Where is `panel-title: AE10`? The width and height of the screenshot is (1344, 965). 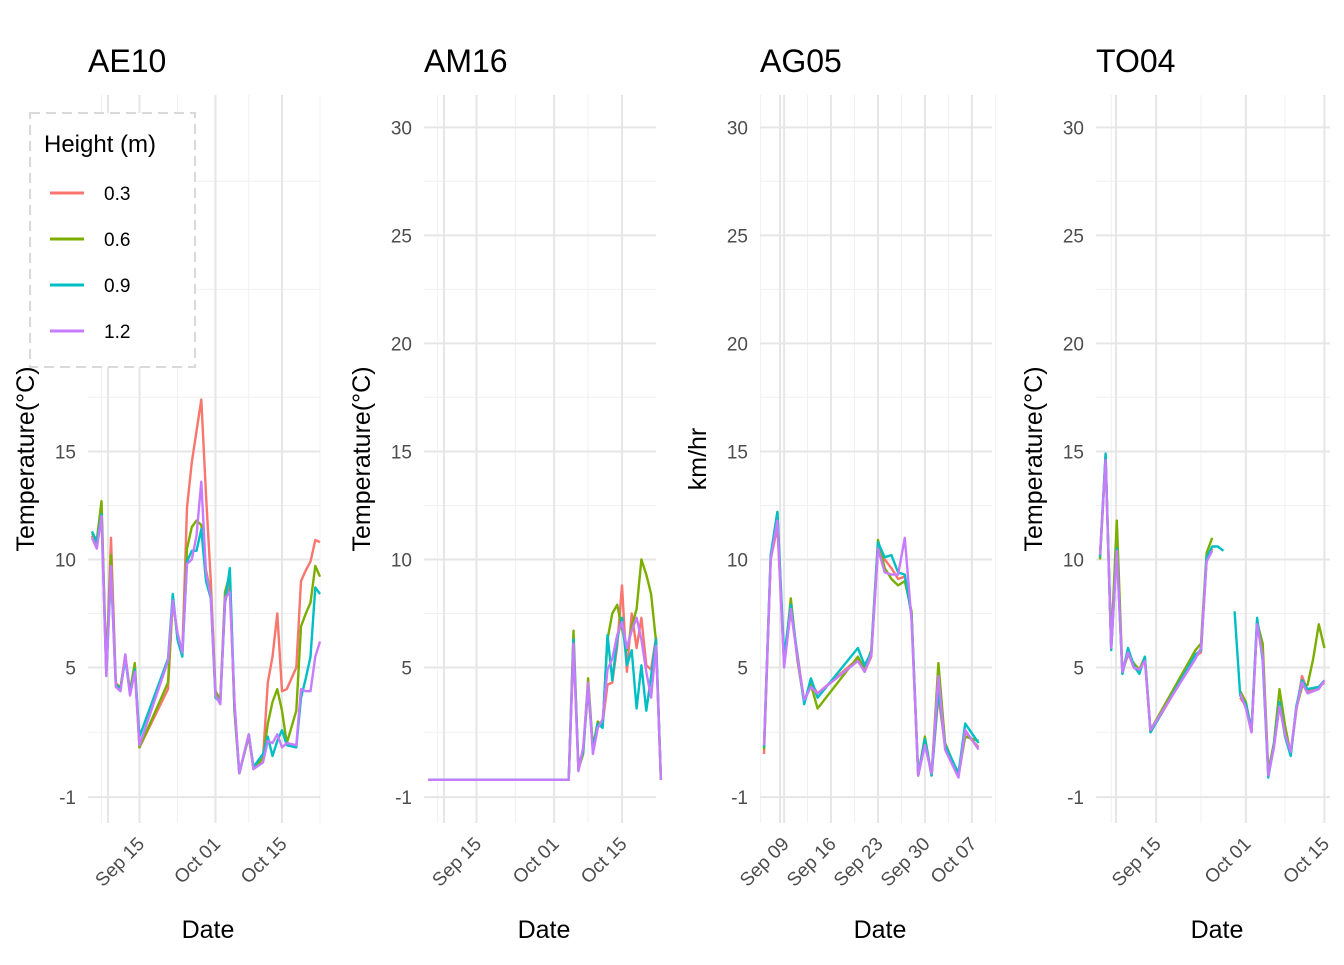 panel-title: AE10 is located at coordinates (127, 61).